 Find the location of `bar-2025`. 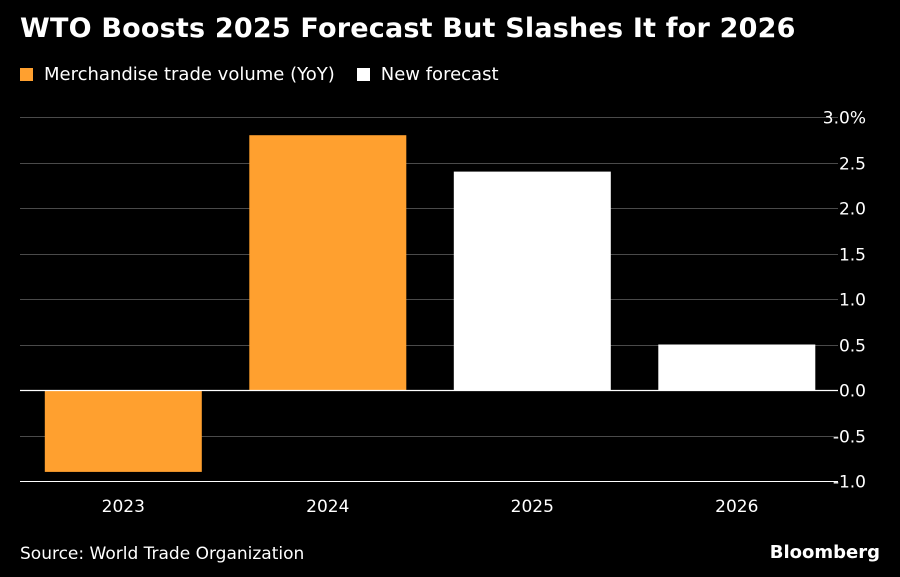

bar-2025 is located at coordinates (532, 280).